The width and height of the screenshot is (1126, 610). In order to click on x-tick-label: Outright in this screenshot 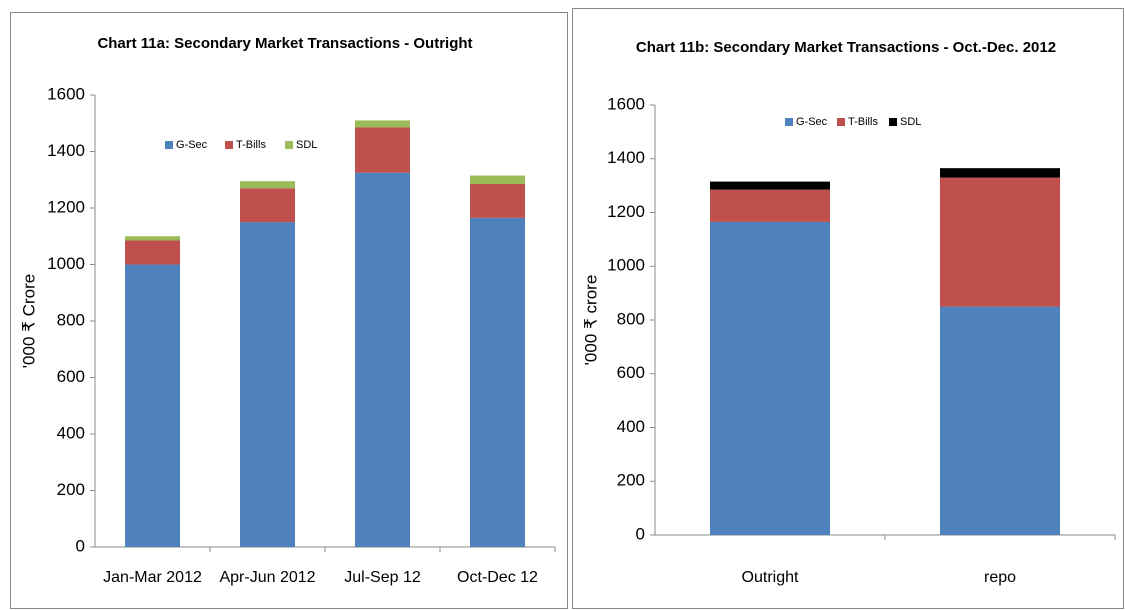, I will do `click(770, 577)`.